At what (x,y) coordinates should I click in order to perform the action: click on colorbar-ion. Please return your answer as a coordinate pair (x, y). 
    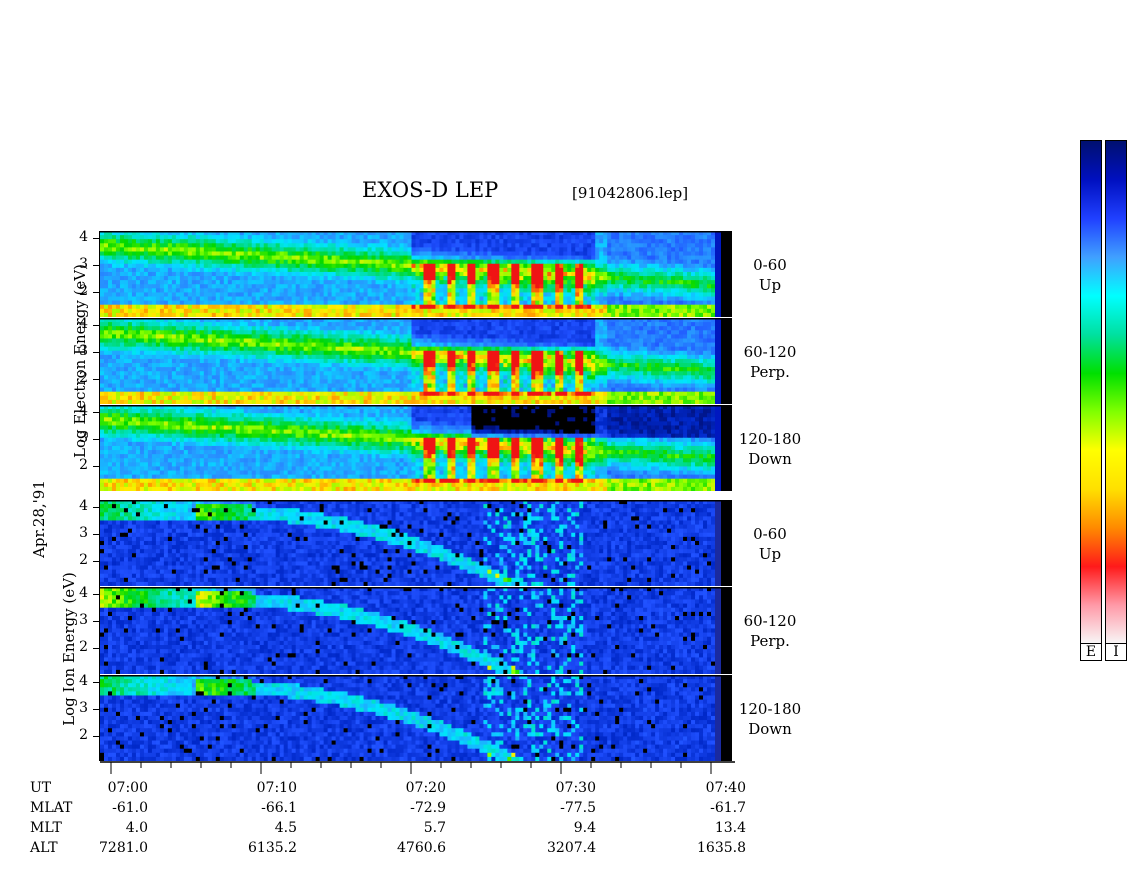
    Looking at the image, I should click on (1116, 392).